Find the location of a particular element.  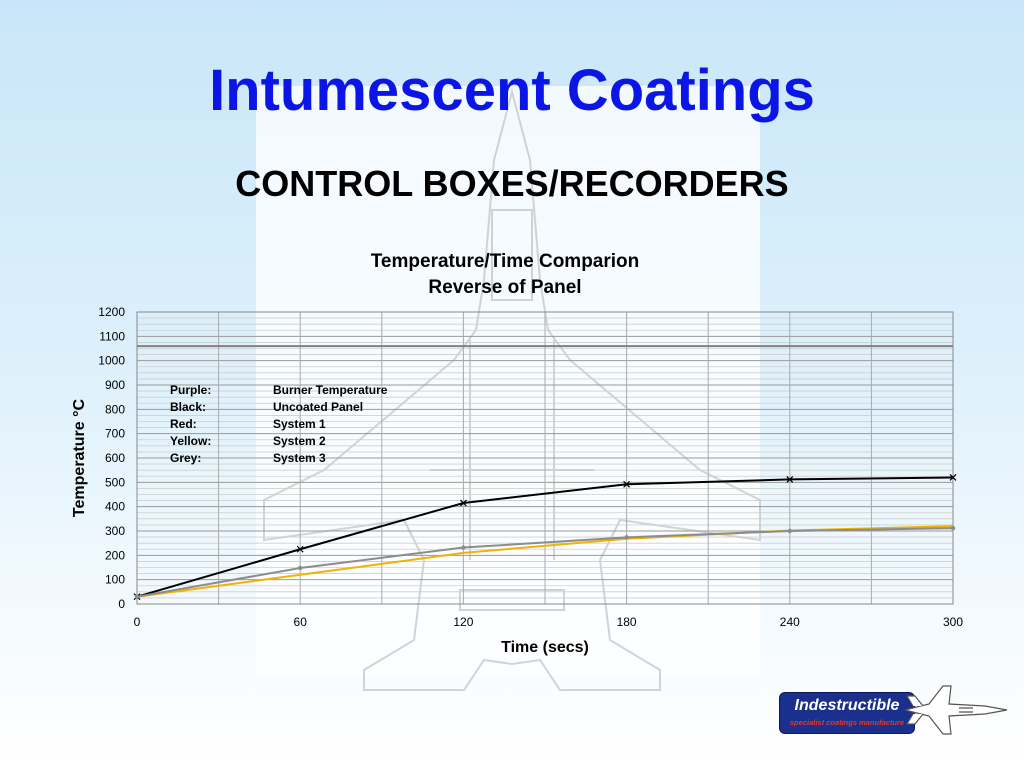

legend-entry: Red: System 1 is located at coordinates (278, 424).